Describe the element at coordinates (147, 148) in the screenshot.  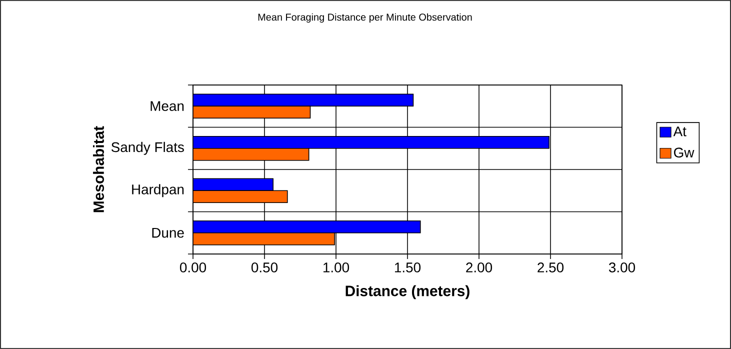
I see `y-tick-label: Sandy Flats` at that location.